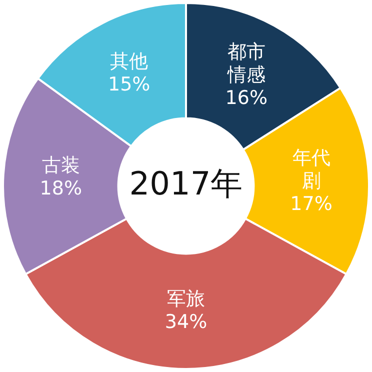 This screenshot has height=372, width=372. What do you see at coordinates (61, 189) in the screenshot?
I see `data-label: 18%` at bounding box center [61, 189].